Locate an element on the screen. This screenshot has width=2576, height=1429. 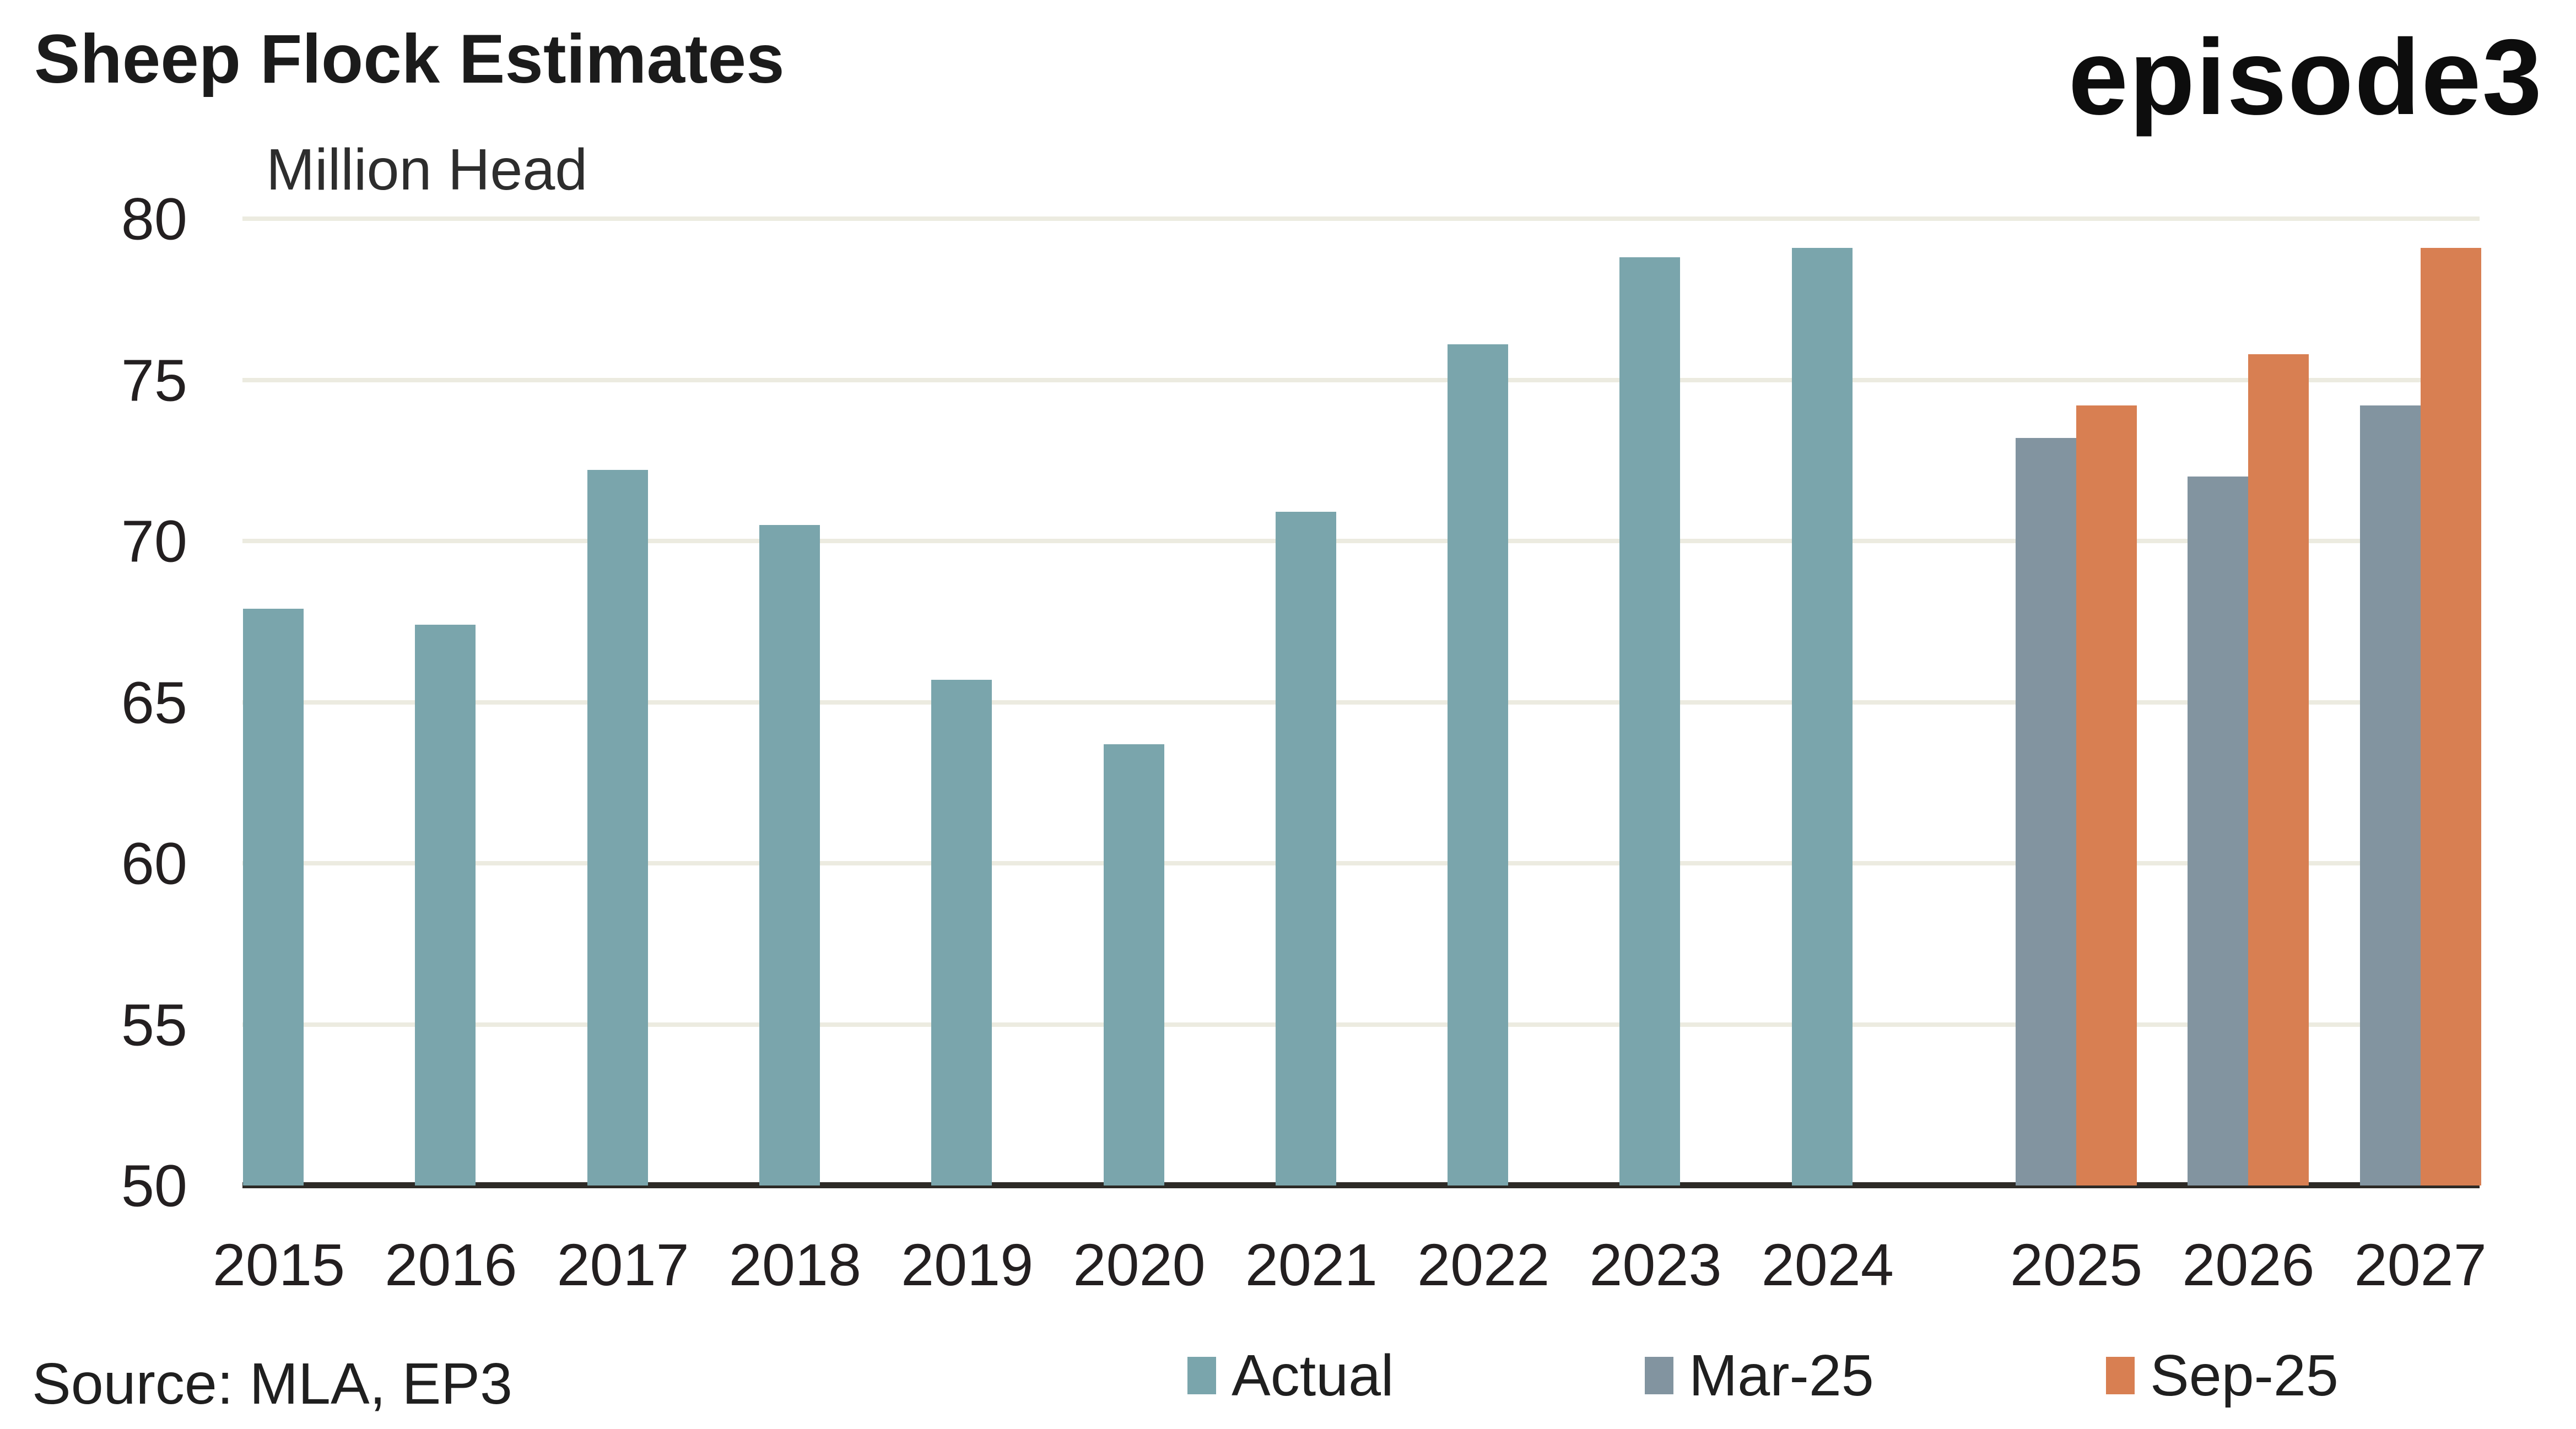
bar-sep-25-2026 is located at coordinates (2278, 770).